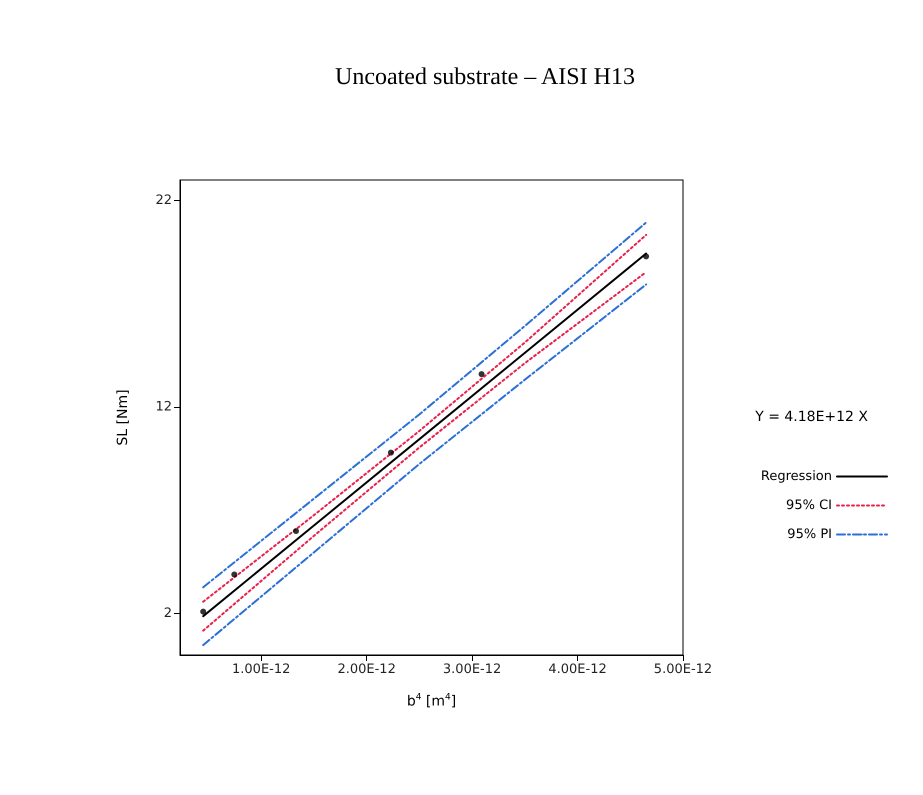 Image resolution: width=923 pixels, height=795 pixels. What do you see at coordinates (577, 669) in the screenshot?
I see `x-tick-label: 4.00E-12` at bounding box center [577, 669].